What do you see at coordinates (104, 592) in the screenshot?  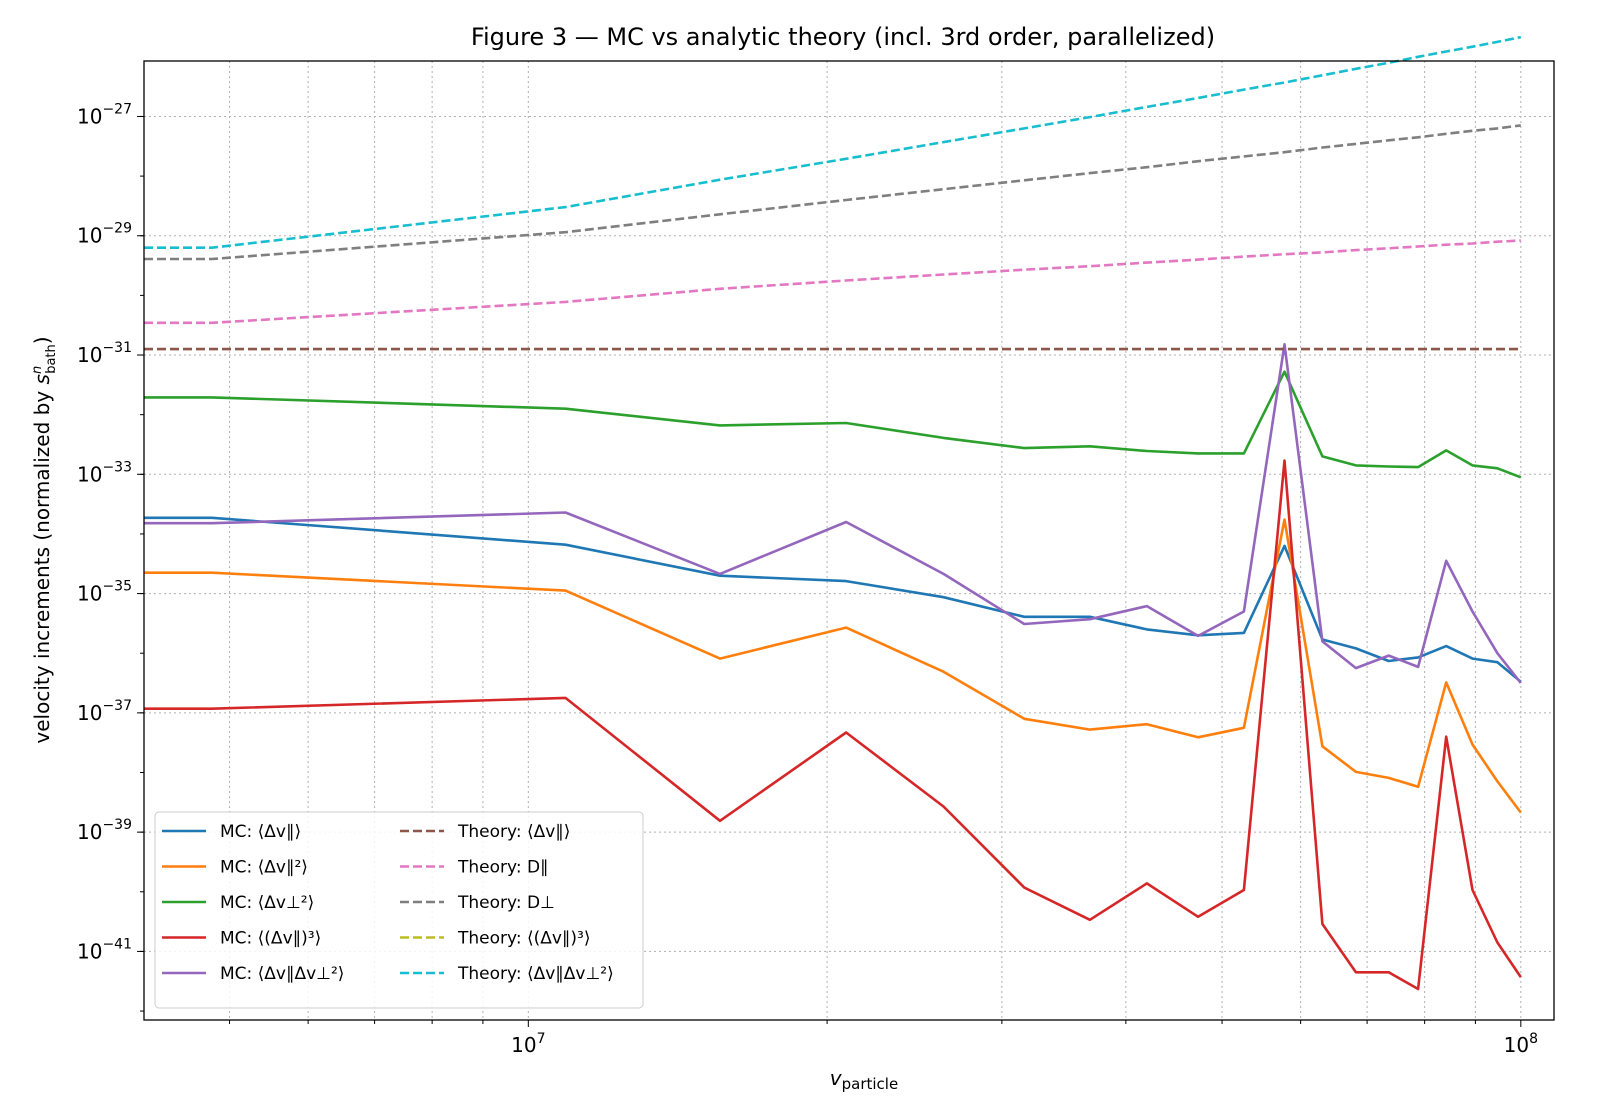 I see `y-tick-label: 10−35` at bounding box center [104, 592].